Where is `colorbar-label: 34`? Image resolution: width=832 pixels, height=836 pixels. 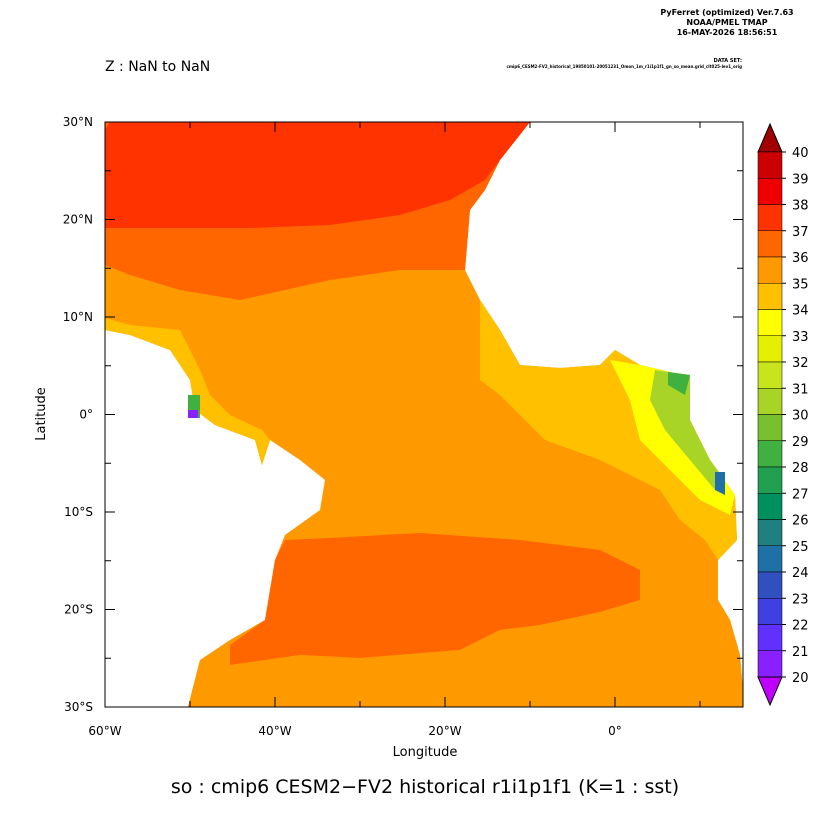 colorbar-label: 34 is located at coordinates (800, 311).